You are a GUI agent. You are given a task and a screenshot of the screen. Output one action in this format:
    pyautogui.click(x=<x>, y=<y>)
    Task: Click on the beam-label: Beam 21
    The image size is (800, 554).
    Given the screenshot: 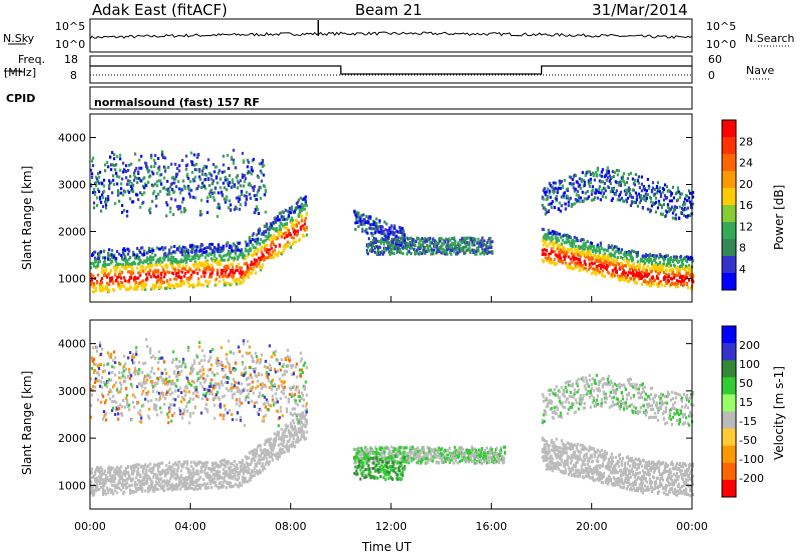 What is the action you would take?
    pyautogui.click(x=389, y=10)
    